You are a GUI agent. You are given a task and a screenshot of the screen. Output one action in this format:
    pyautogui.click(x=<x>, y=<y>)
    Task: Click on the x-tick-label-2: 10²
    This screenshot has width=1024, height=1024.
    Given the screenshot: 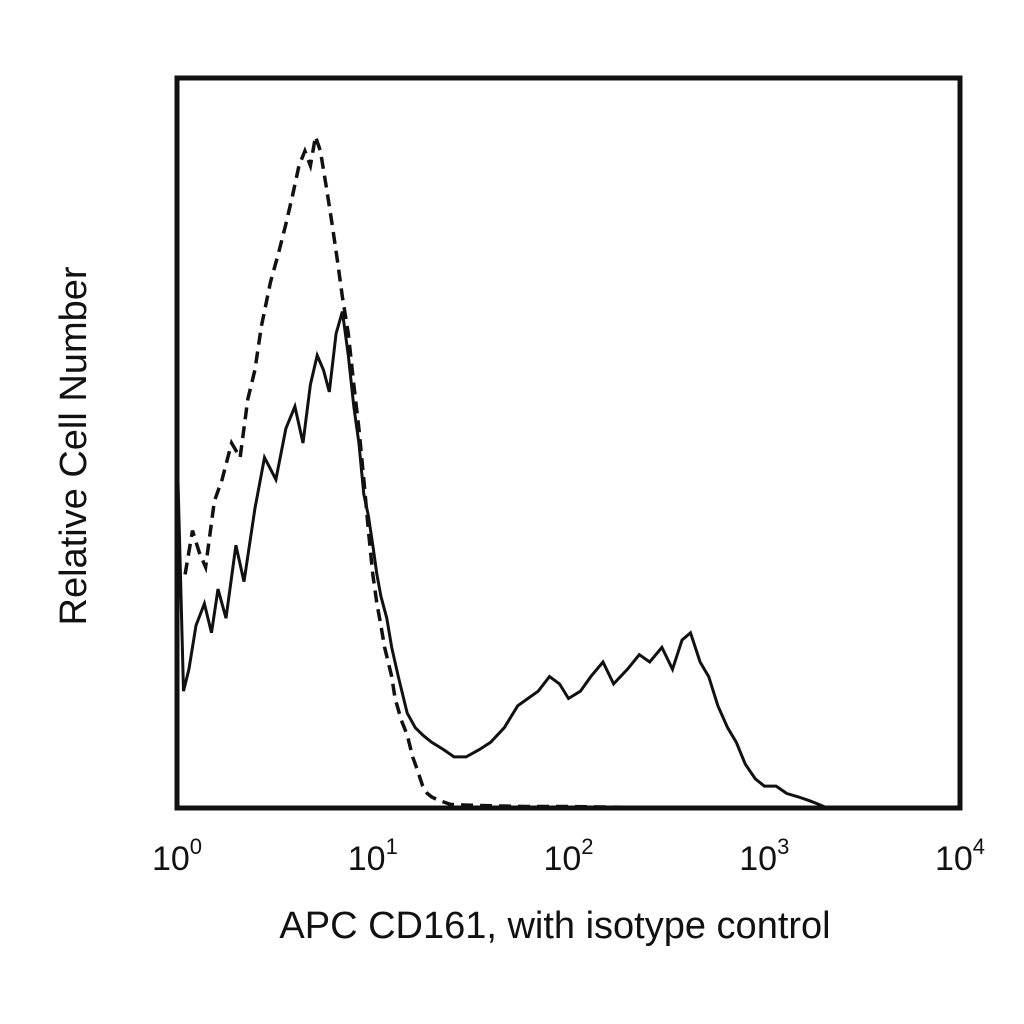 What is the action you would take?
    pyautogui.click(x=568, y=856)
    